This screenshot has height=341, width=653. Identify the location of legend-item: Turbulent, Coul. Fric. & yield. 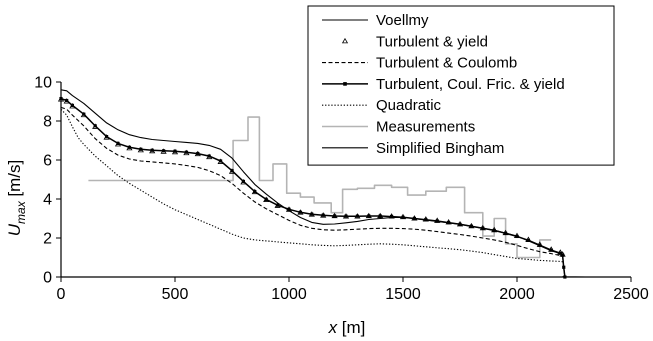
(443, 84).